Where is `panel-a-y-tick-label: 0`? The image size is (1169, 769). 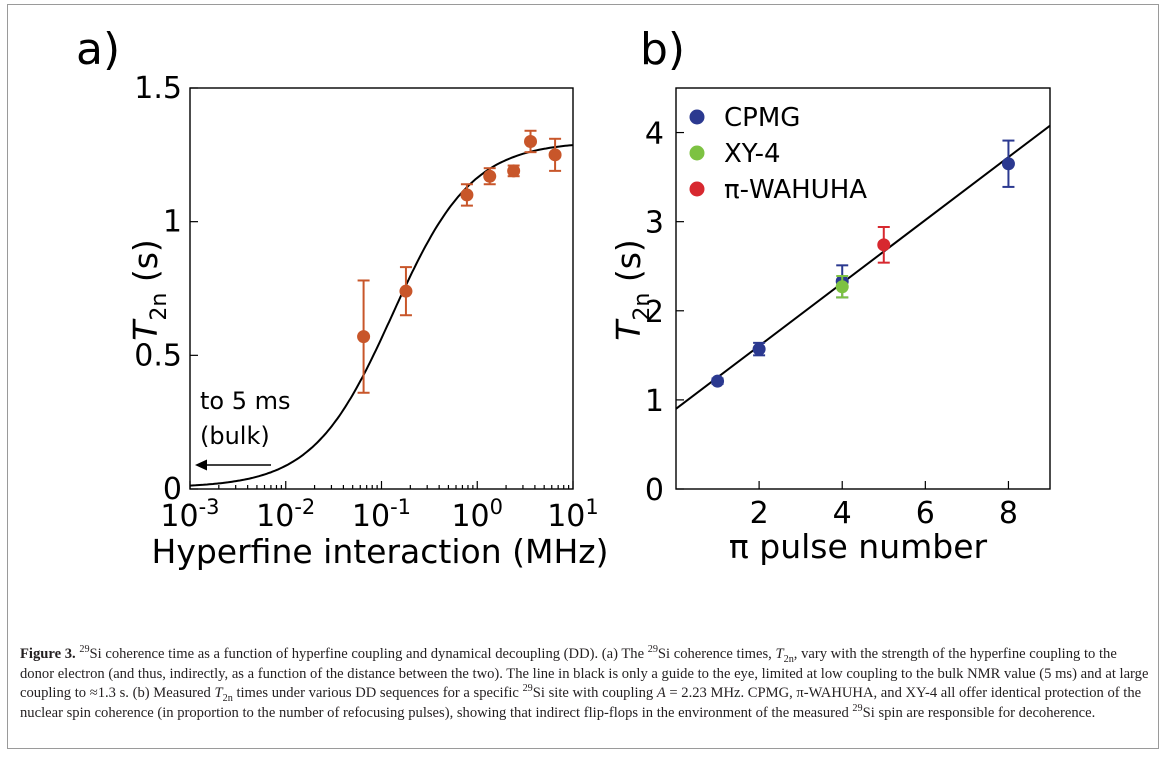 panel-a-y-tick-label: 0 is located at coordinates (172, 489).